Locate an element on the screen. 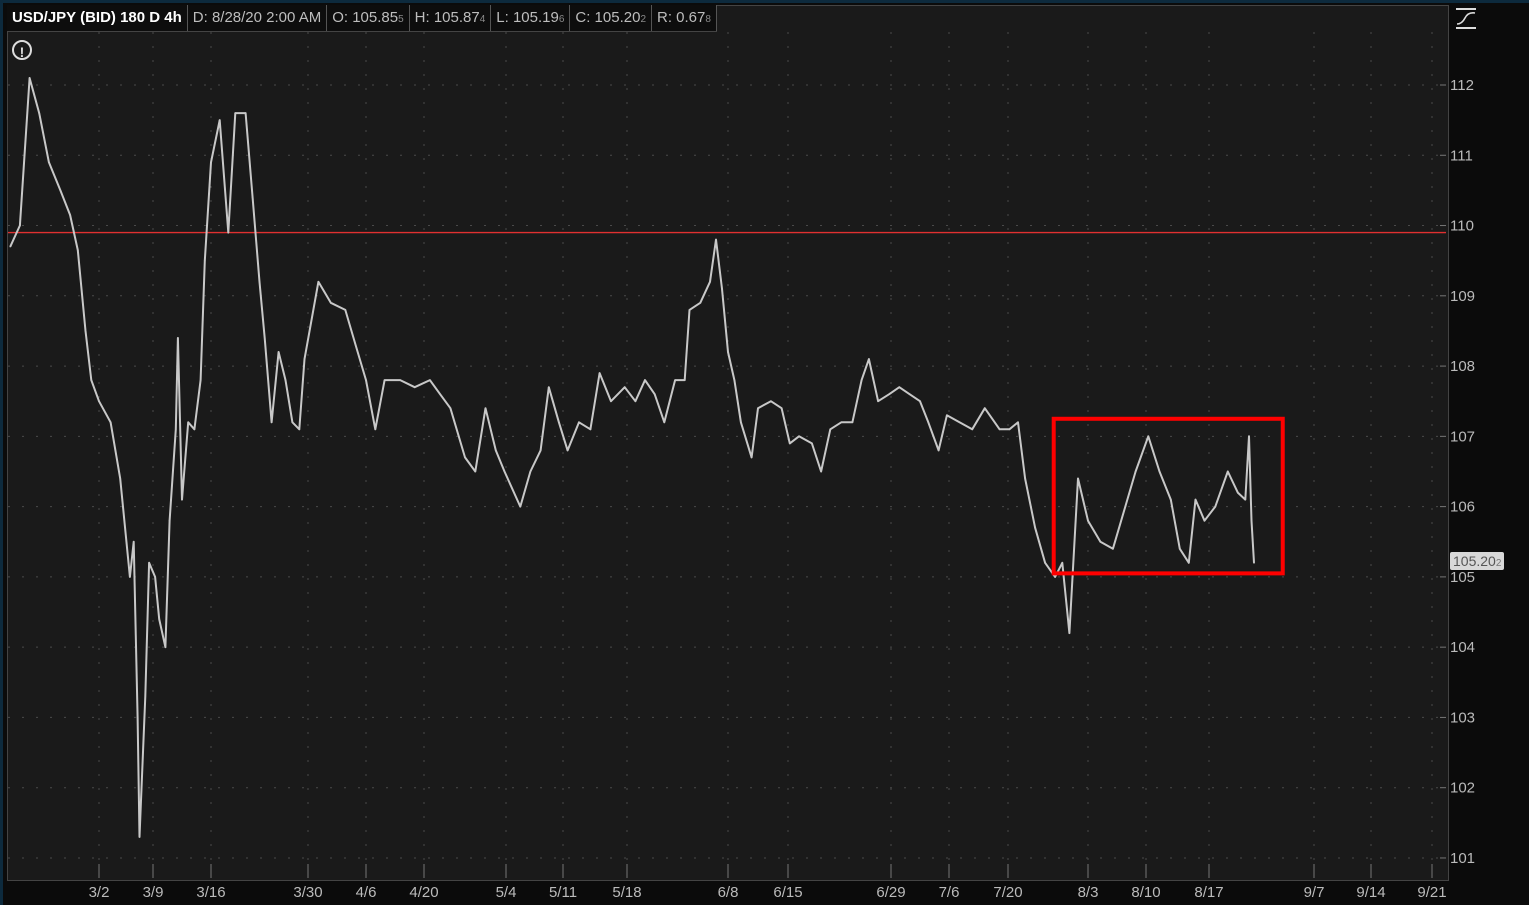 Image resolution: width=1529 pixels, height=905 pixels. x-tick-label: 3/2 is located at coordinates (99, 892).